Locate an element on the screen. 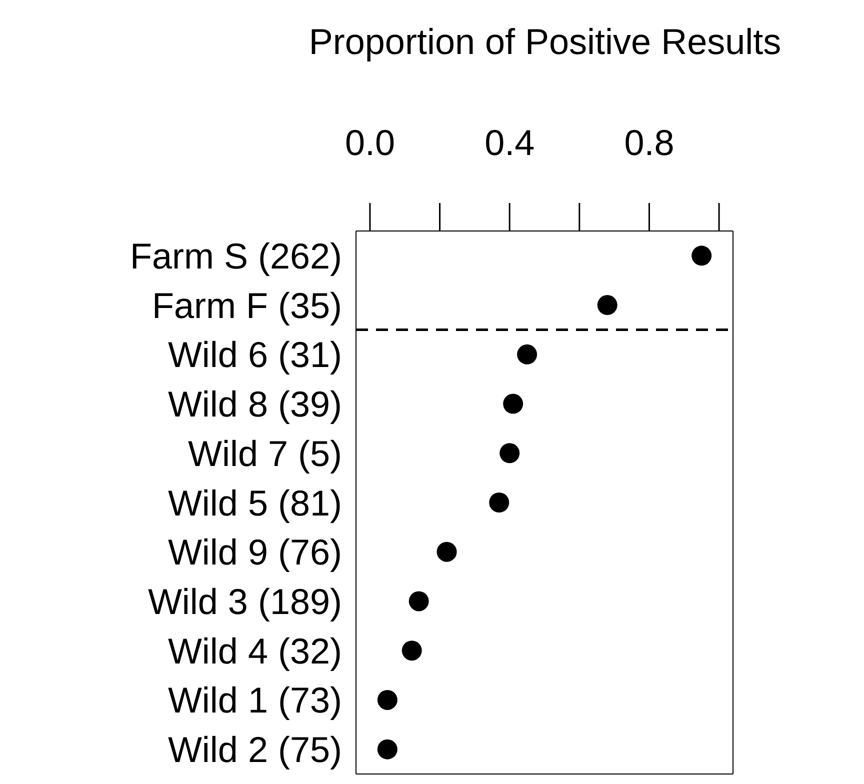 The image size is (864, 784). y-tick-label: Wild 2 (75) is located at coordinates (255, 749).